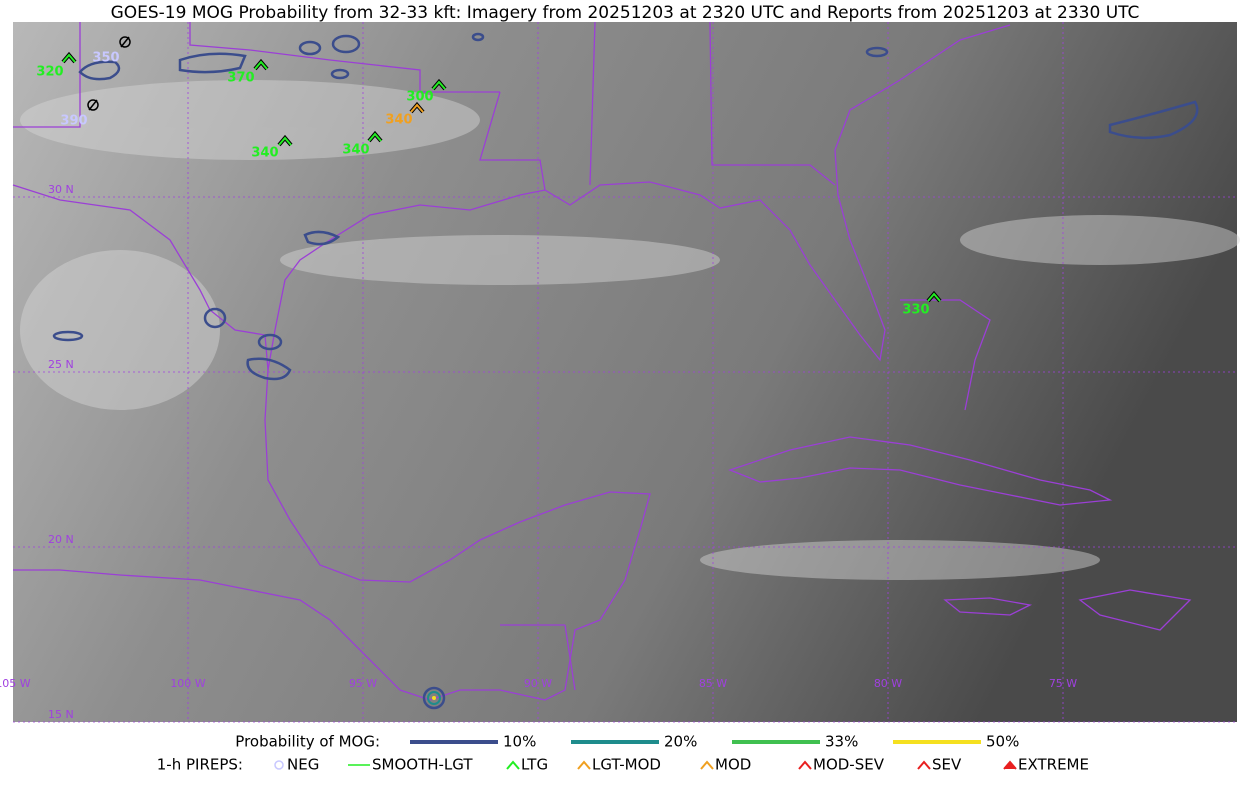 The height and width of the screenshot is (786, 1250). I want to click on legend-label: SEV, so click(947, 765).